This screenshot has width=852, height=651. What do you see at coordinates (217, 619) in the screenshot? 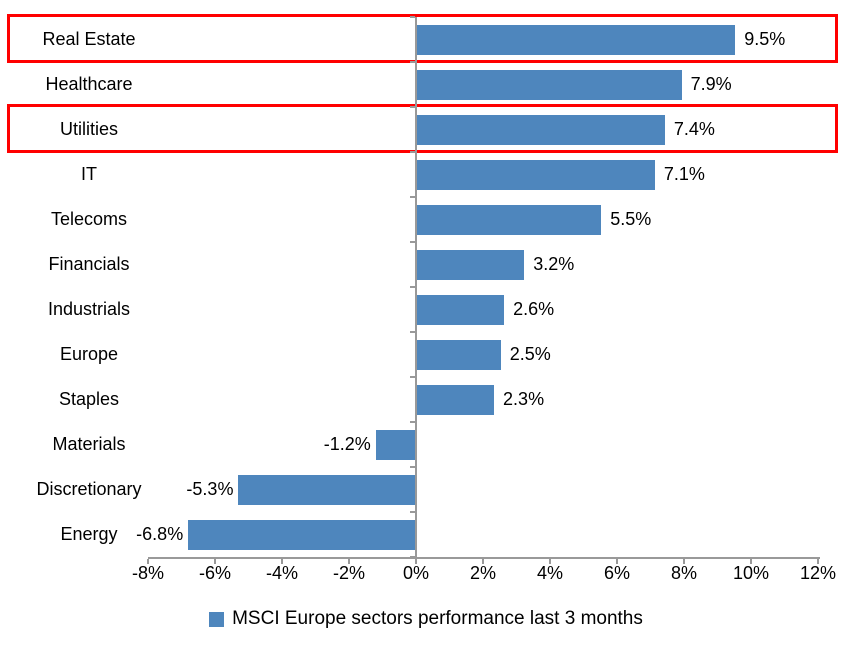
I see `legend-swatch-icon` at bounding box center [217, 619].